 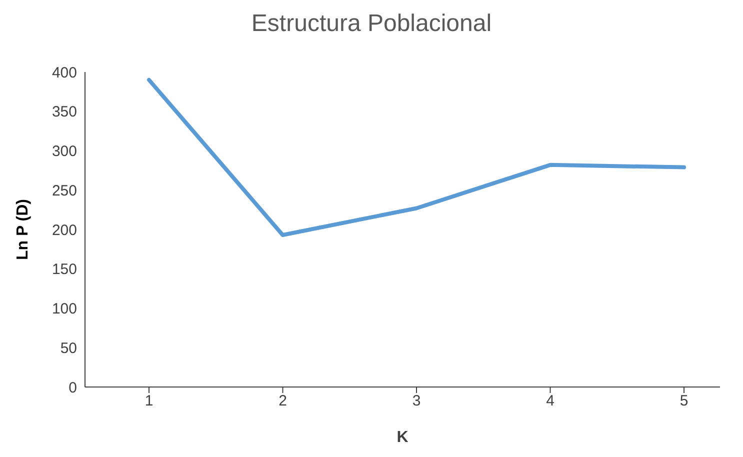 I want to click on x-tick-label: 1, so click(x=149, y=401).